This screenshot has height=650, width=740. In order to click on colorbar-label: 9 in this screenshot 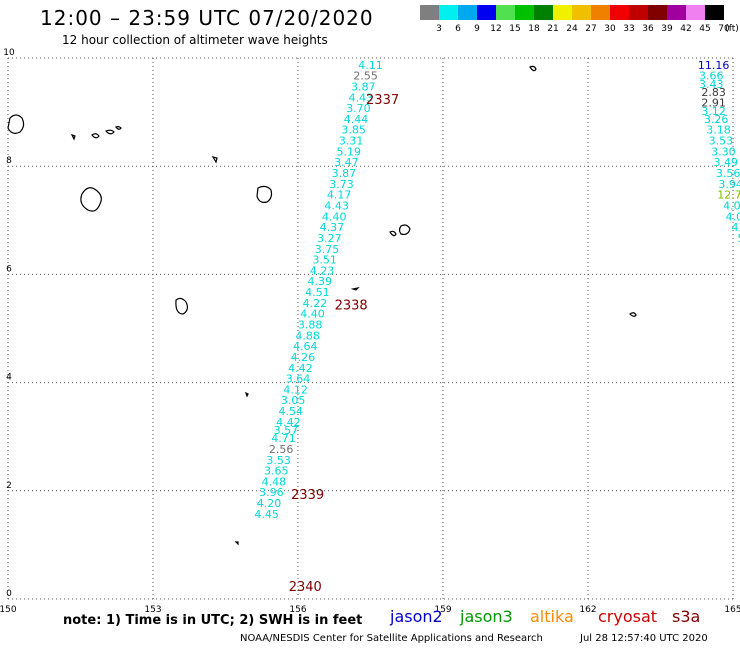, I will do `click(477, 29)`.